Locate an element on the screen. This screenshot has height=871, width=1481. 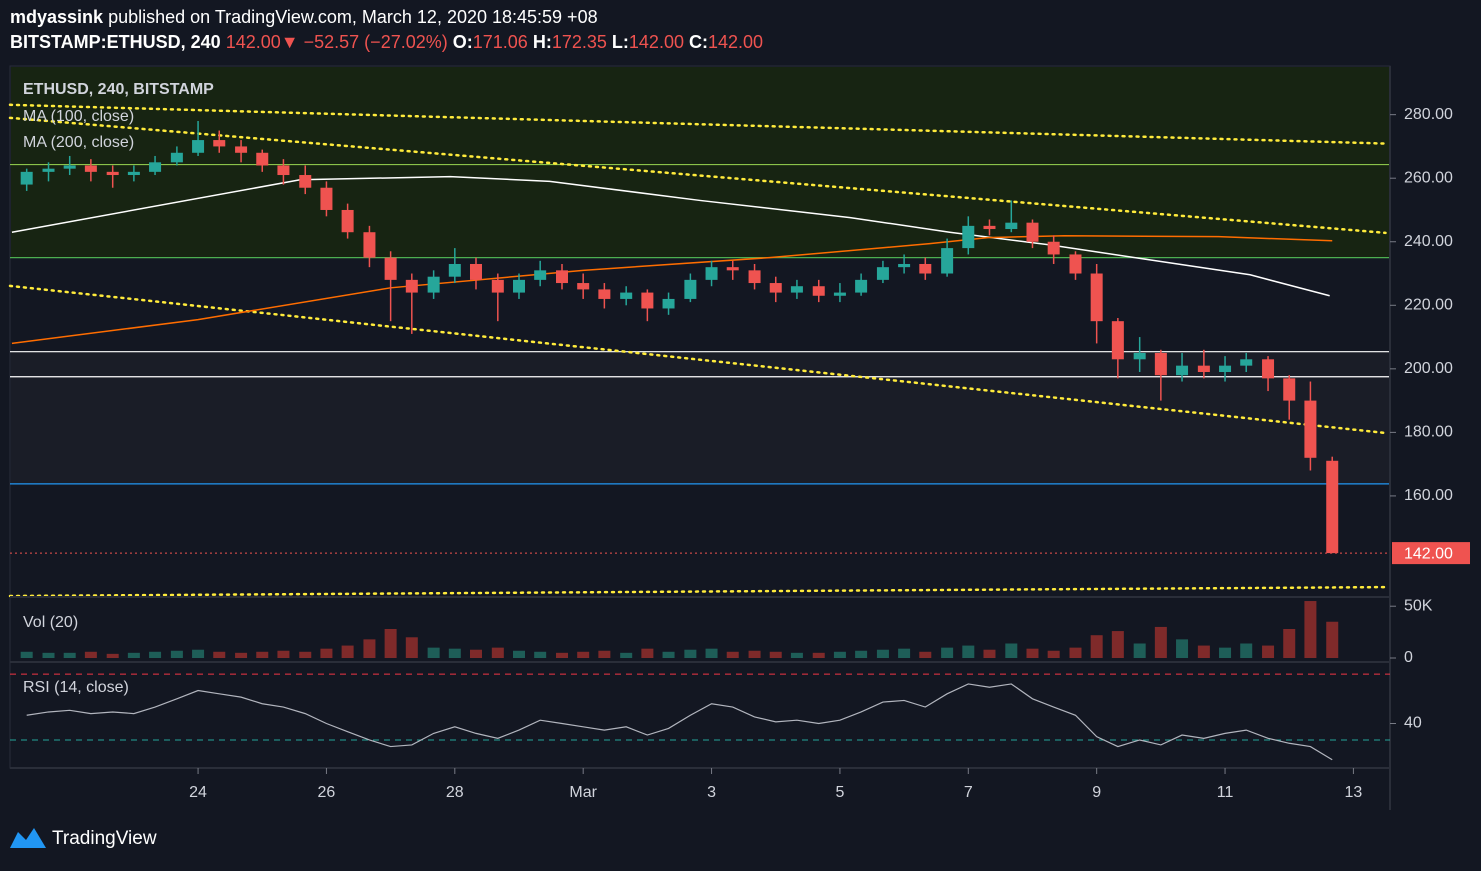
pane-legend: ETHUSD, 240, BITSTAMP is located at coordinates (118, 89).